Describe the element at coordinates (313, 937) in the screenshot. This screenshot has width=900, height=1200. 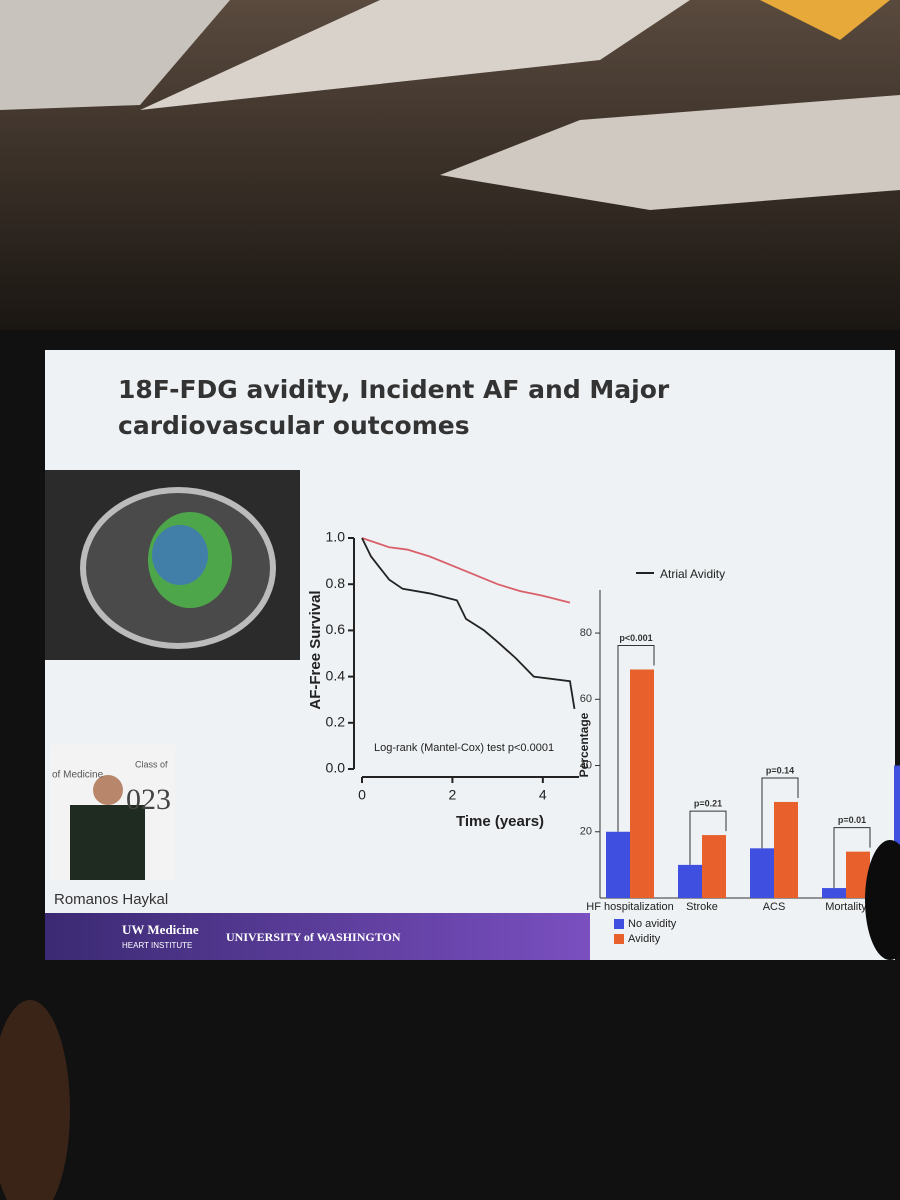
I see `footer-university: UNIVERSITY of WASHINGTON` at that location.